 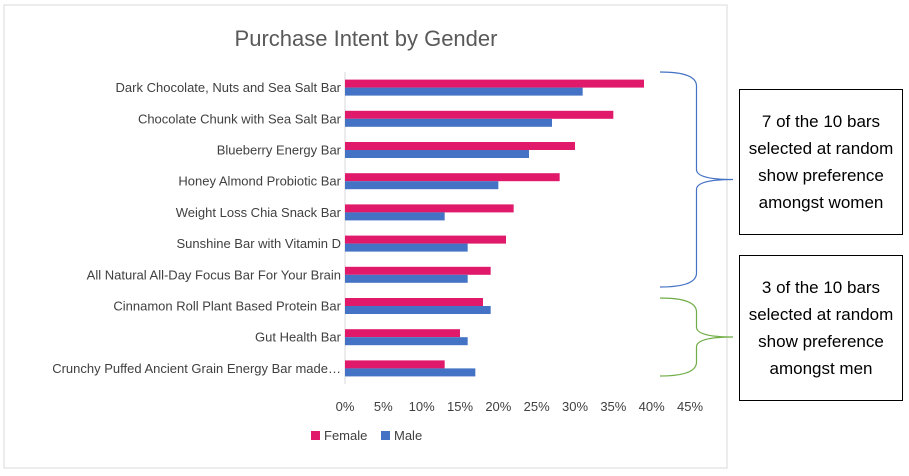 What do you see at coordinates (279, 150) in the screenshot?
I see `category-label: Blueberry Energy Bar` at bounding box center [279, 150].